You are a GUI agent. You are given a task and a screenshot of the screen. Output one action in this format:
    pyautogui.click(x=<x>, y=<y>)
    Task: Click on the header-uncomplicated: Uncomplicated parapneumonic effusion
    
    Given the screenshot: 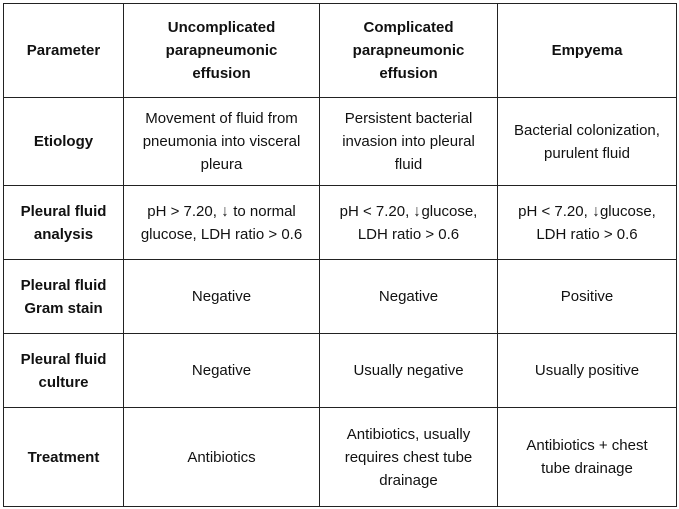 What is the action you would take?
    pyautogui.click(x=221, y=50)
    